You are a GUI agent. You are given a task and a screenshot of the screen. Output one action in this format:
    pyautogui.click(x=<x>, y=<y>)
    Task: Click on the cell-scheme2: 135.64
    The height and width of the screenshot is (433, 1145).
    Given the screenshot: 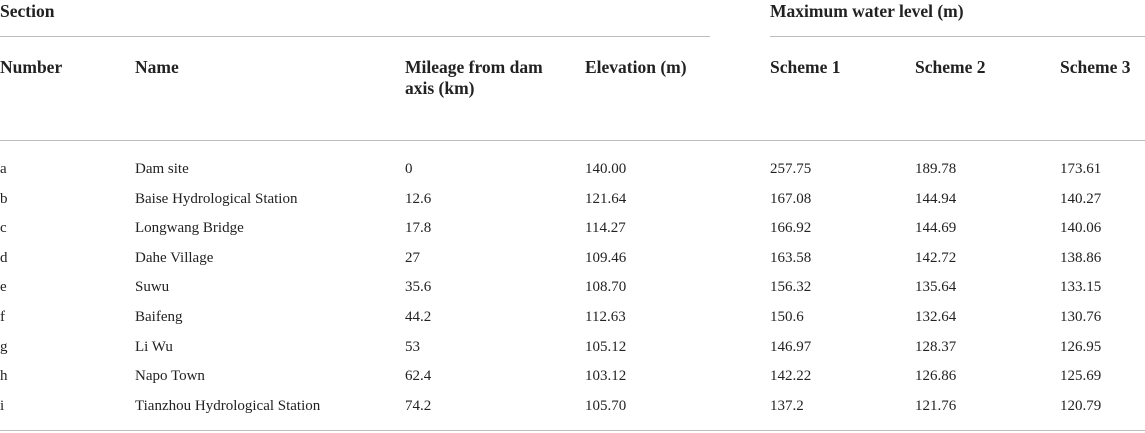 What is the action you would take?
    pyautogui.click(x=936, y=287)
    